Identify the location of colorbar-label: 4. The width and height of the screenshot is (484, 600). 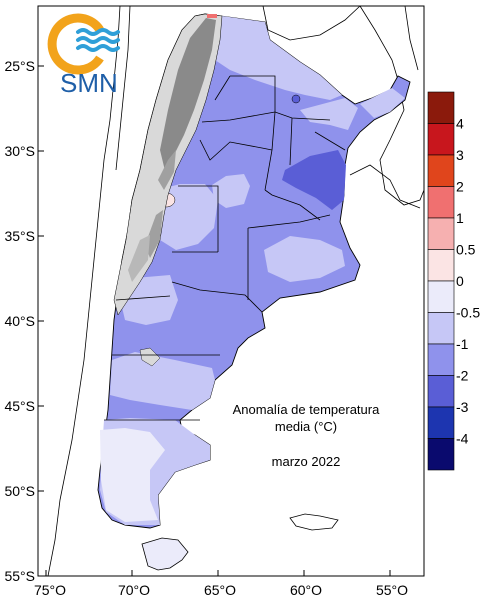
(460, 124).